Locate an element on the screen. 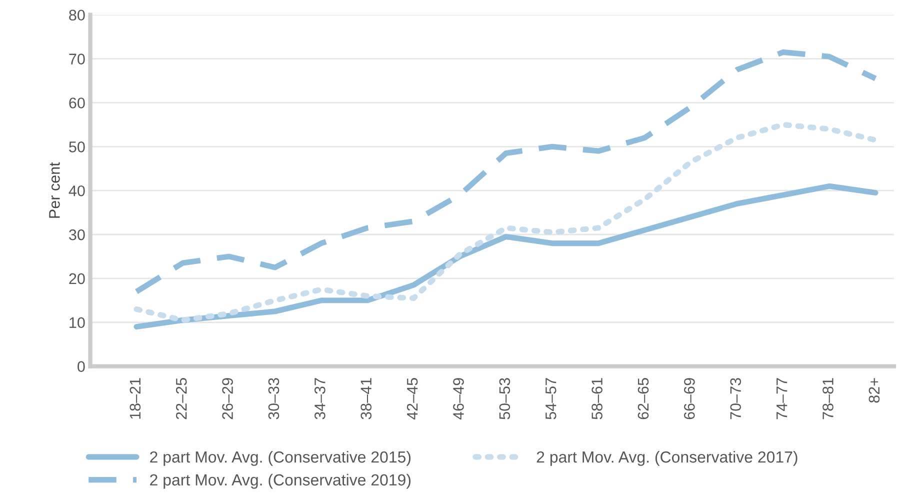 This screenshot has height=495, width=903. y-tick-label: 70 is located at coordinates (77, 59).